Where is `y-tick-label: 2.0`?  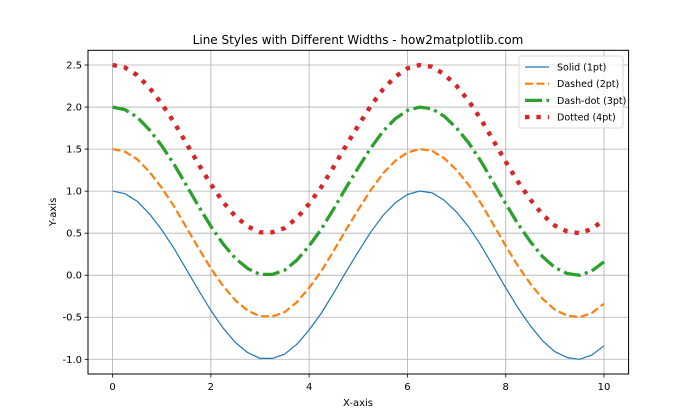
y-tick-label: 2.0 is located at coordinates (74, 108).